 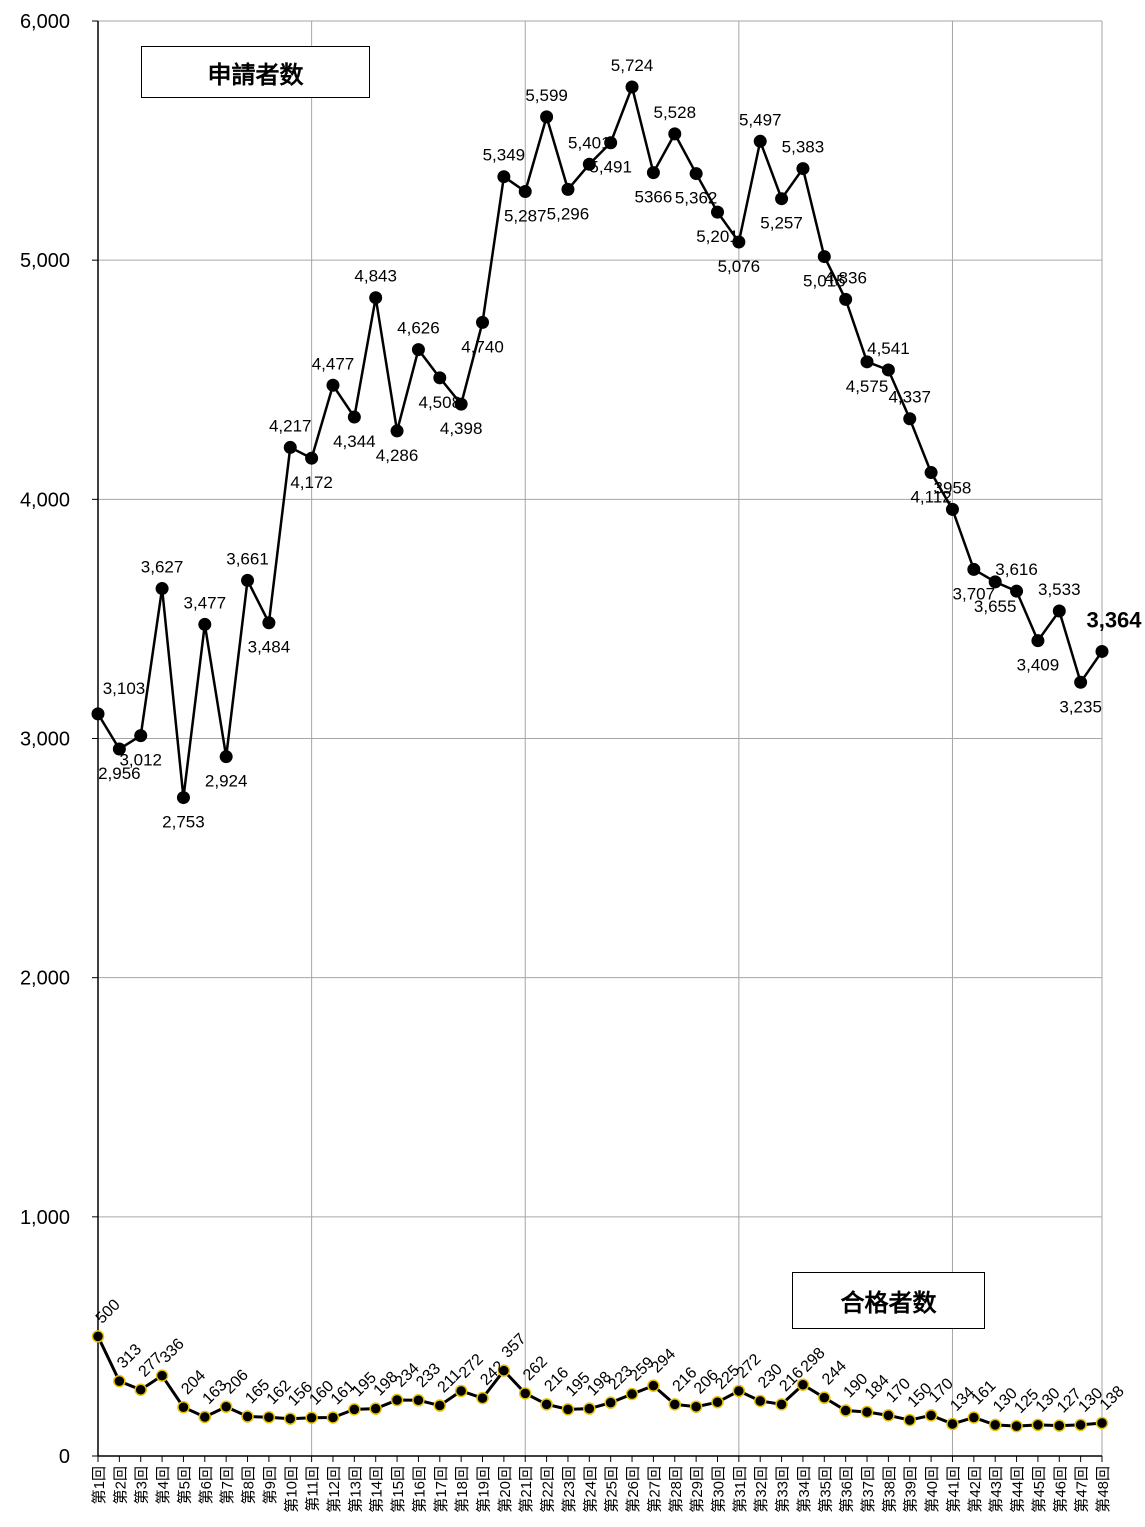 I want to click on x-tick-label: 第7回, so click(x=227, y=1485).